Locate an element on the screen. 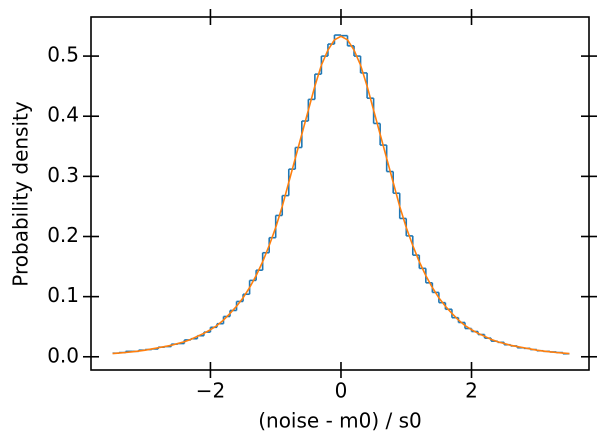 The height and width of the screenshot is (446, 605). y-tick-label: 0.1 is located at coordinates (63, 295).